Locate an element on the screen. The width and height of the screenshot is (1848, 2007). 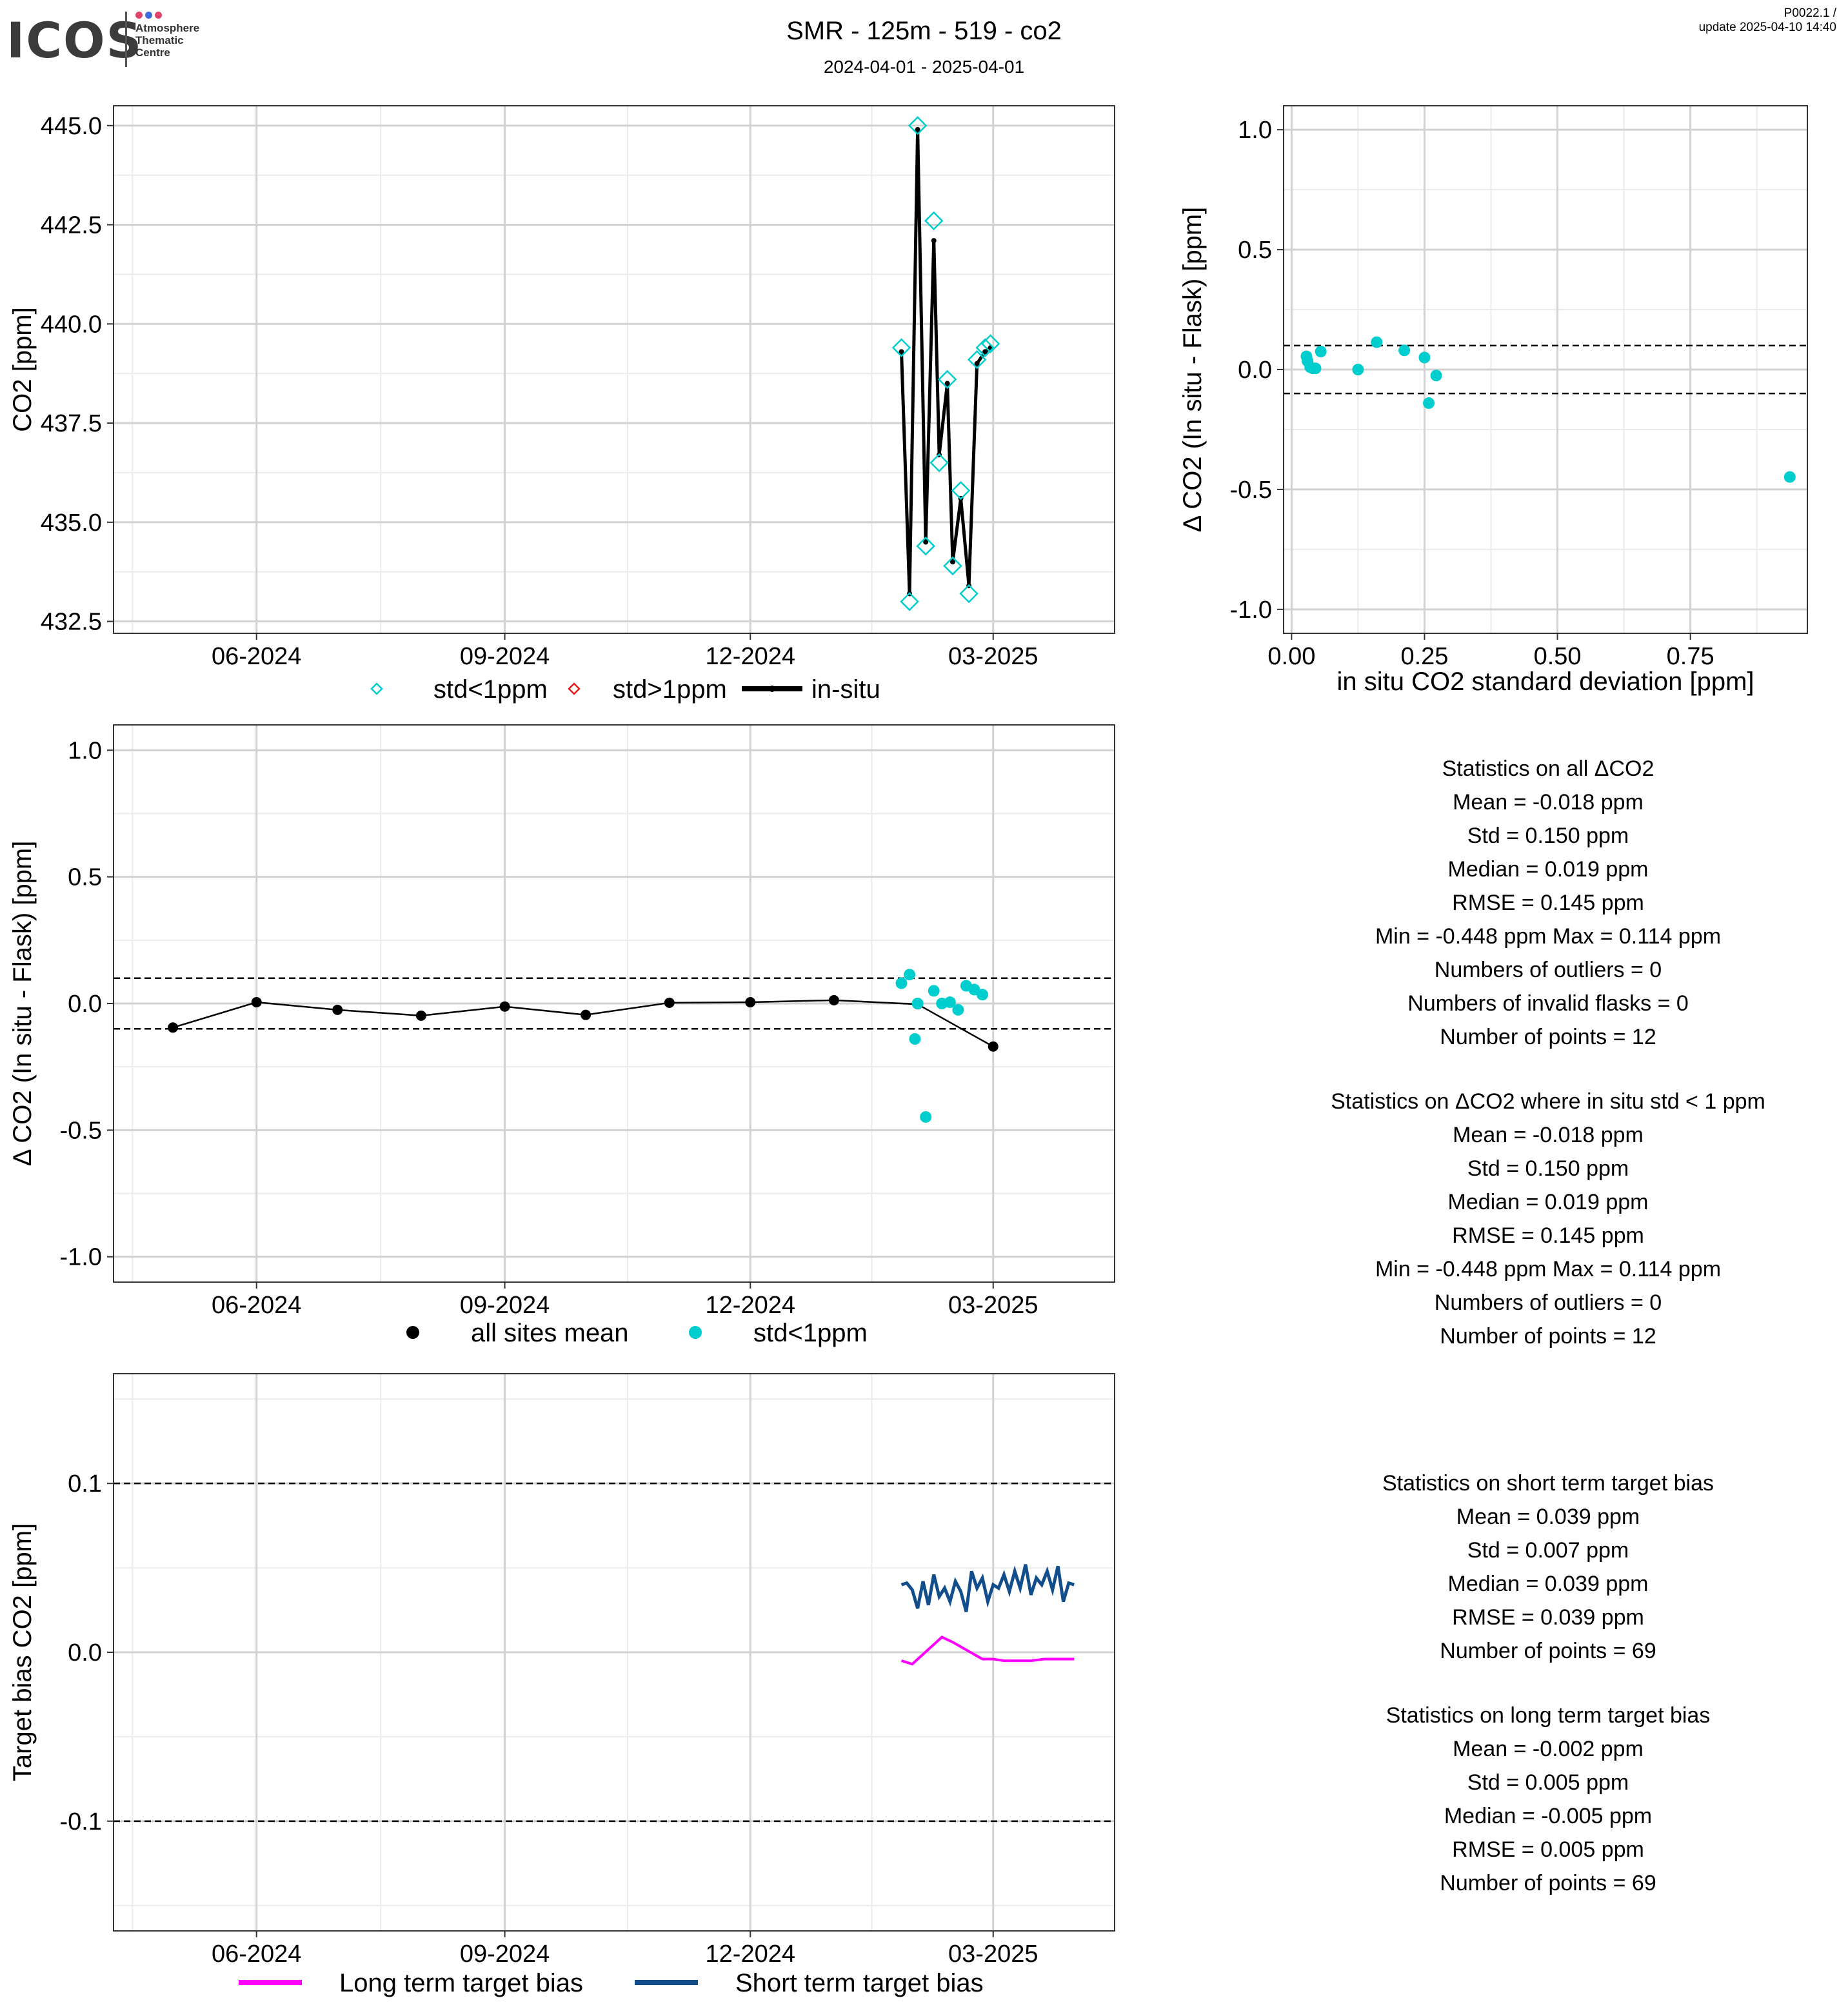
y-tick-label: -0.5 is located at coordinates (81, 1130).